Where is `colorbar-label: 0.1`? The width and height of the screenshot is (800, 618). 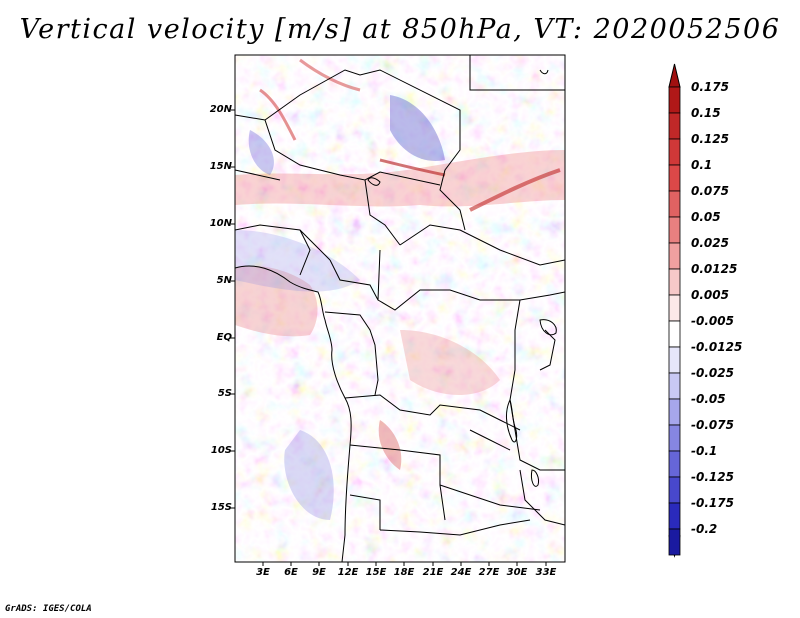 colorbar-label: 0.1 is located at coordinates (702, 165).